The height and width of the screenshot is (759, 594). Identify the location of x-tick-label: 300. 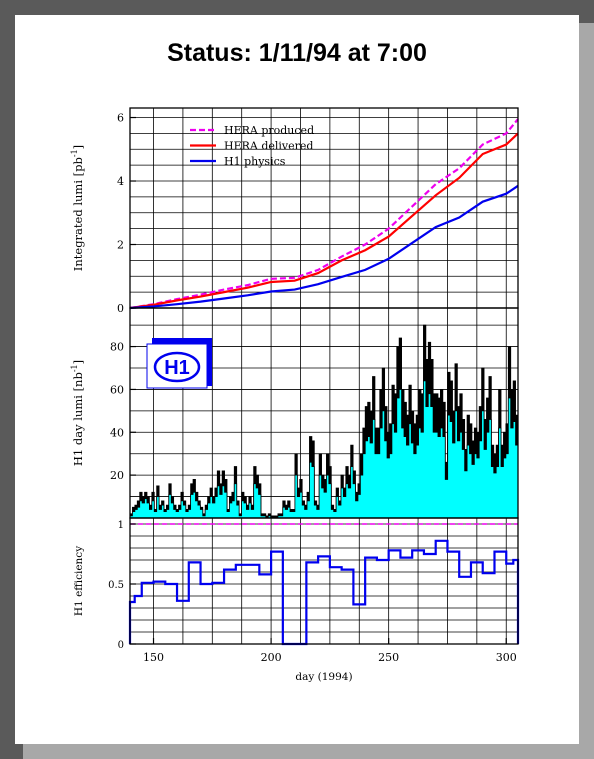
(506, 657).